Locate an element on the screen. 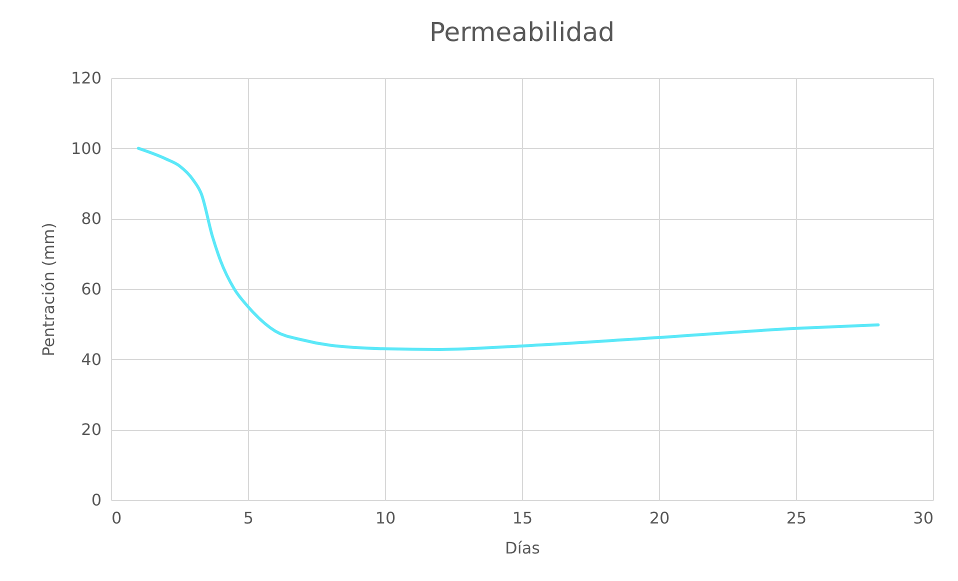 Image resolution: width=958 pixels, height=581 pixels. x-axis-title: Días is located at coordinates (522, 548).